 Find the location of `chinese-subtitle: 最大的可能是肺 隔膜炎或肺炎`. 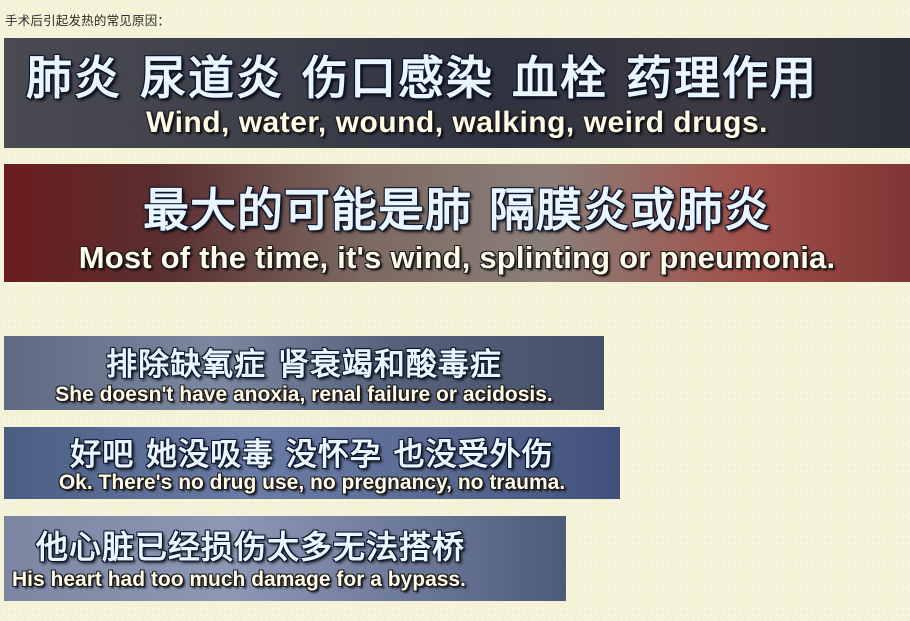

chinese-subtitle: 最大的可能是肺 隔膜炎或肺炎 is located at coordinates (456, 210).